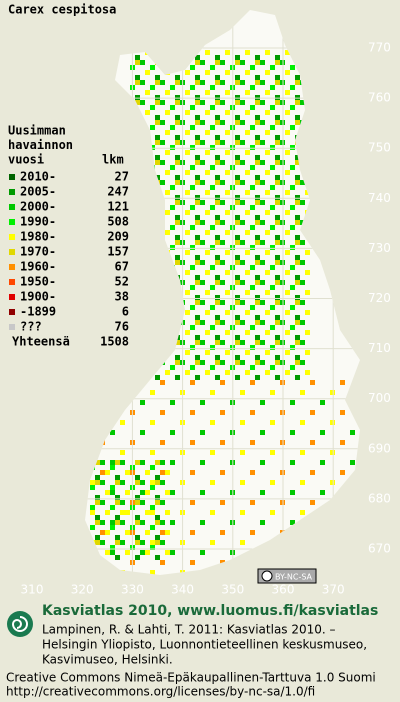 The height and width of the screenshot is (702, 400). Describe the element at coordinates (379, 498) in the screenshot. I see `y-coord-label: 680` at that location.